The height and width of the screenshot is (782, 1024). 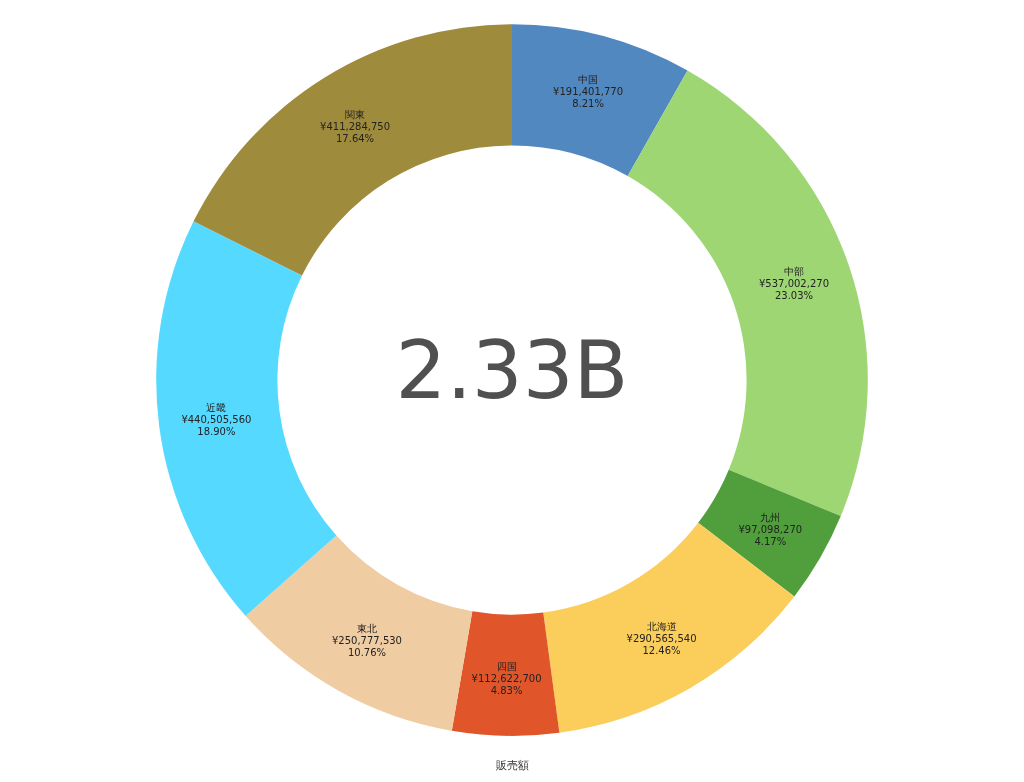 What do you see at coordinates (216, 425) in the screenshot?
I see `data-label: ¥440,505,560 18.90%` at bounding box center [216, 425].